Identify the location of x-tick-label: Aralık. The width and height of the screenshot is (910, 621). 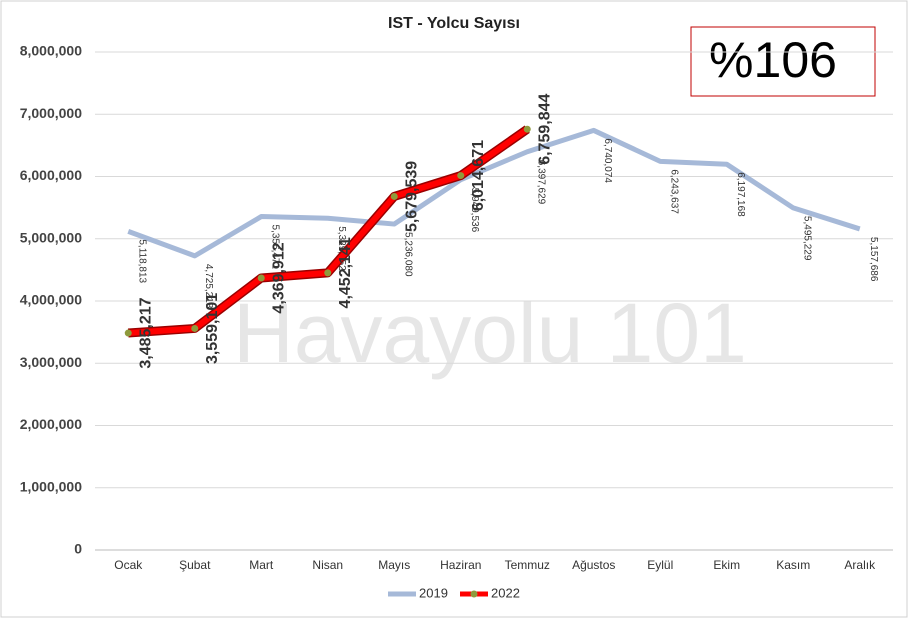
(860, 565).